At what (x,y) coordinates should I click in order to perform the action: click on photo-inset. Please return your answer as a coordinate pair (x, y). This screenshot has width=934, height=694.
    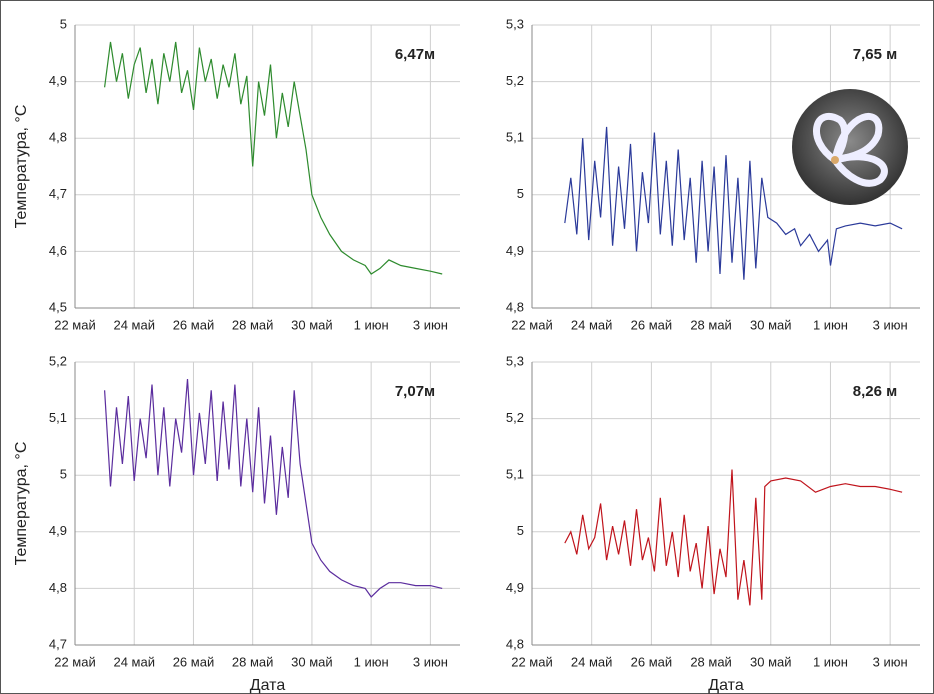
    Looking at the image, I should click on (850, 147).